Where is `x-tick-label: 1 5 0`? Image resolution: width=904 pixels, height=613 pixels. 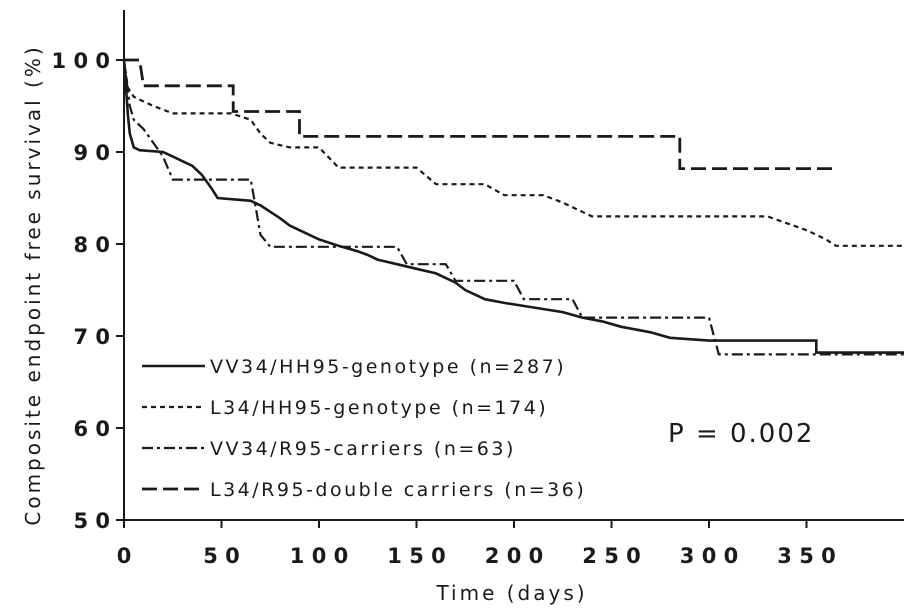 x-tick-label: 1 5 0 is located at coordinates (416, 556).